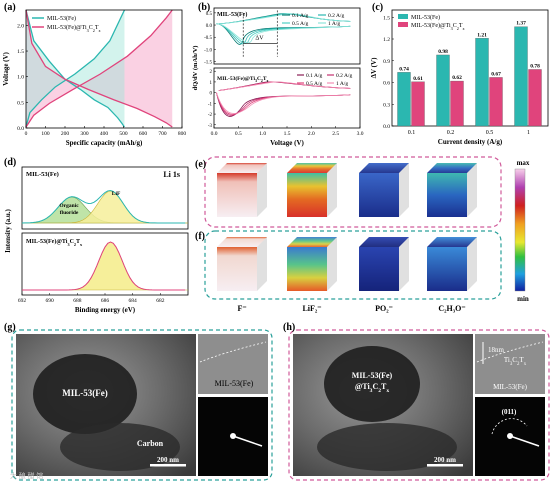  What do you see at coordinates (300, 24) in the screenshot?
I see `top-legend-label-2: 0.5 A/g` at bounding box center [300, 24].